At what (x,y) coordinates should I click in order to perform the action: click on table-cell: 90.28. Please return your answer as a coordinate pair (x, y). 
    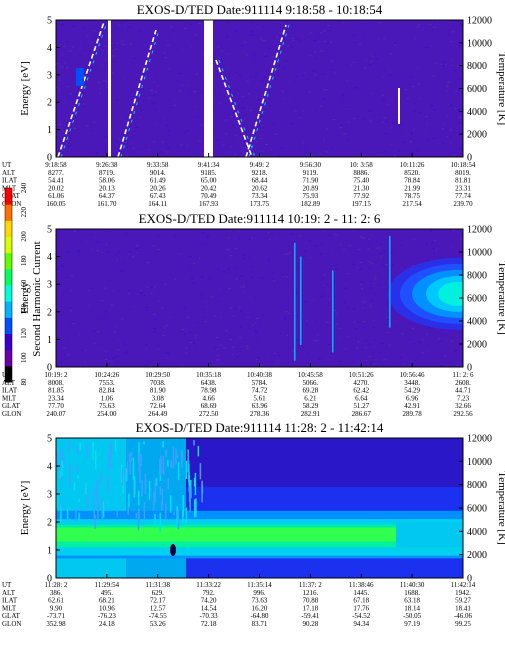
    Looking at the image, I should click on (311, 624).